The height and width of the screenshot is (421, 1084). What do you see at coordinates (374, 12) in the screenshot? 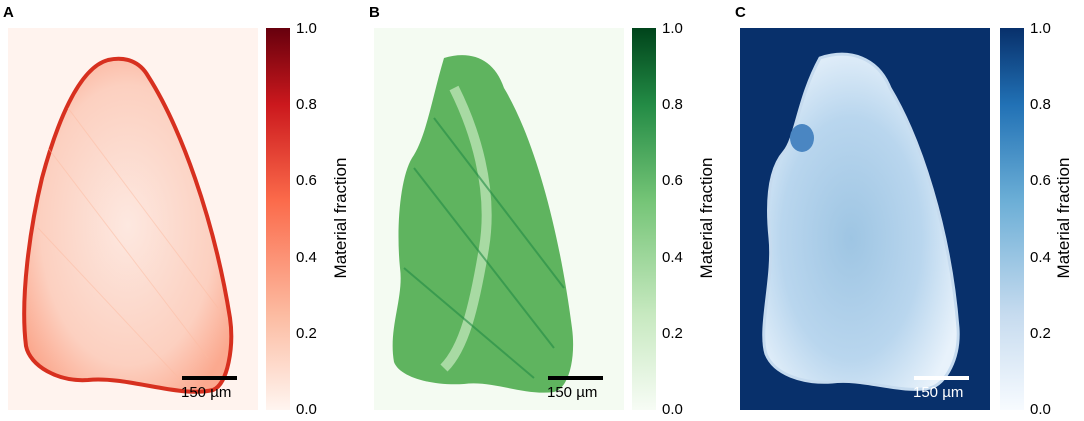
I see `panel-label: B` at bounding box center [374, 12].